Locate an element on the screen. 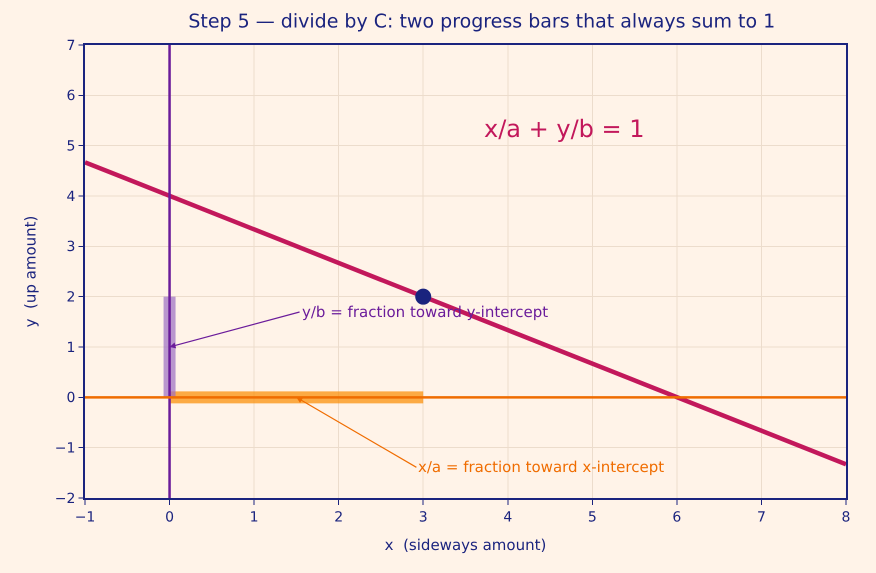 The image size is (876, 573). y-tick-label: 1 is located at coordinates (71, 348).